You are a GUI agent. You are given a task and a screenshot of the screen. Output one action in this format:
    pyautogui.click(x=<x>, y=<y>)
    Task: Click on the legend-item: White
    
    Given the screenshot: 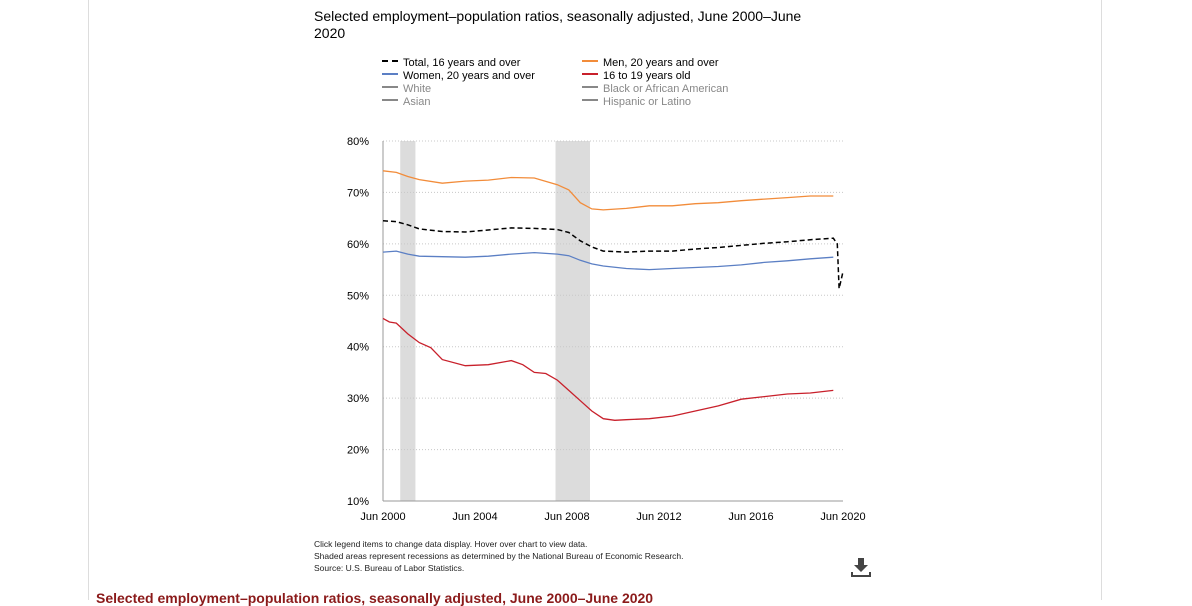 What is the action you would take?
    pyautogui.click(x=406, y=89)
    